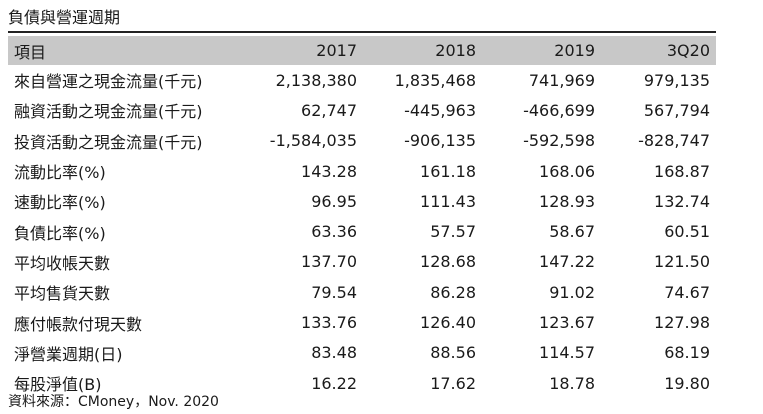 The height and width of the screenshot is (414, 763). What do you see at coordinates (448, 171) in the screenshot?
I see `cell-value: 161.18` at bounding box center [448, 171].